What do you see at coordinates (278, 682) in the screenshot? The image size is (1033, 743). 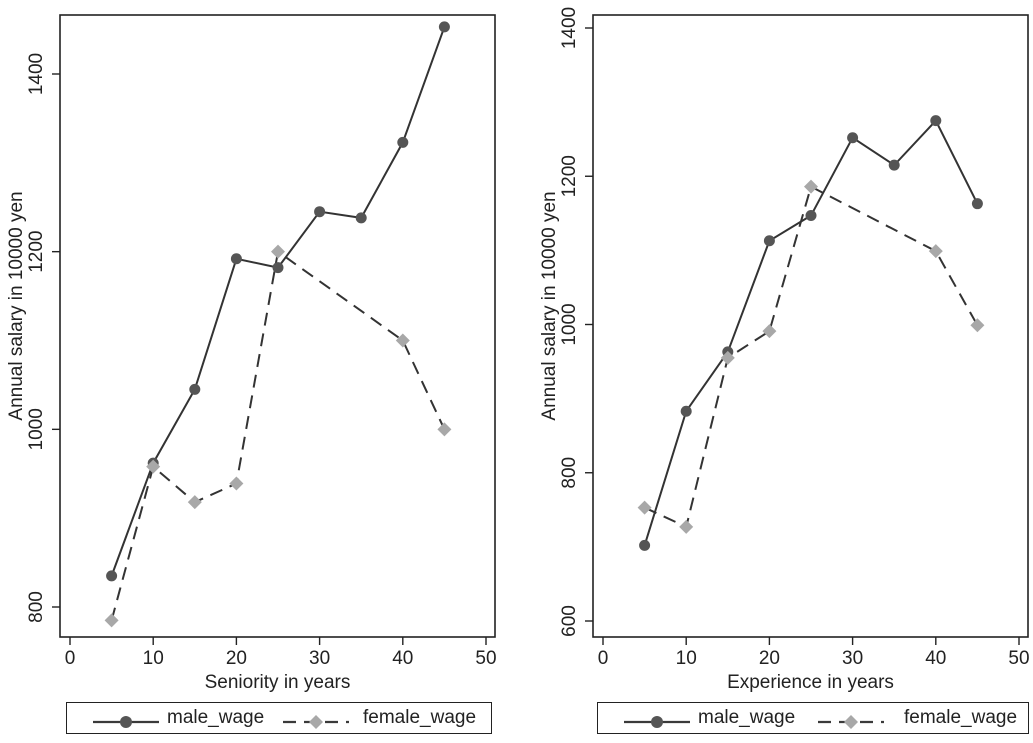 I see `x-axis-label: Seniority in years` at bounding box center [278, 682].